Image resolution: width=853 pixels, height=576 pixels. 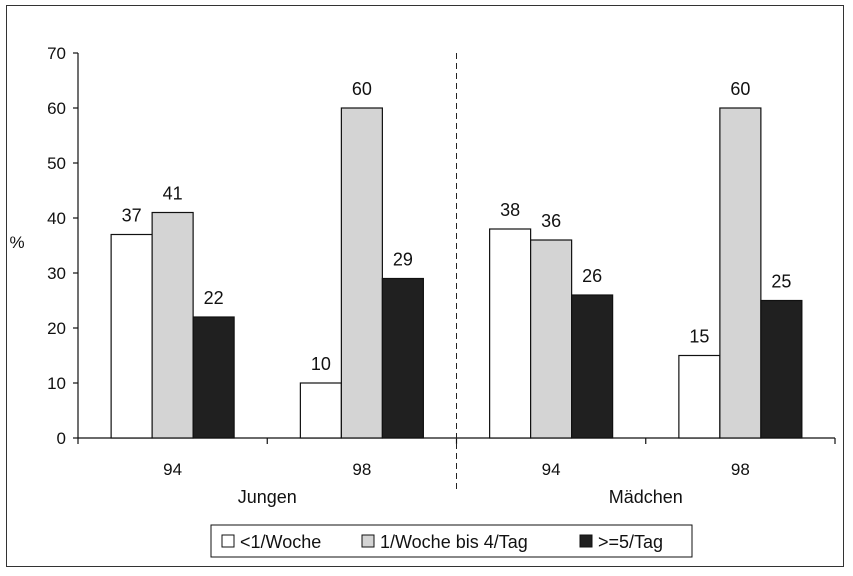 I want to click on y-axis: 0 10 20 30 40 50 60 70, so click(x=63, y=246).